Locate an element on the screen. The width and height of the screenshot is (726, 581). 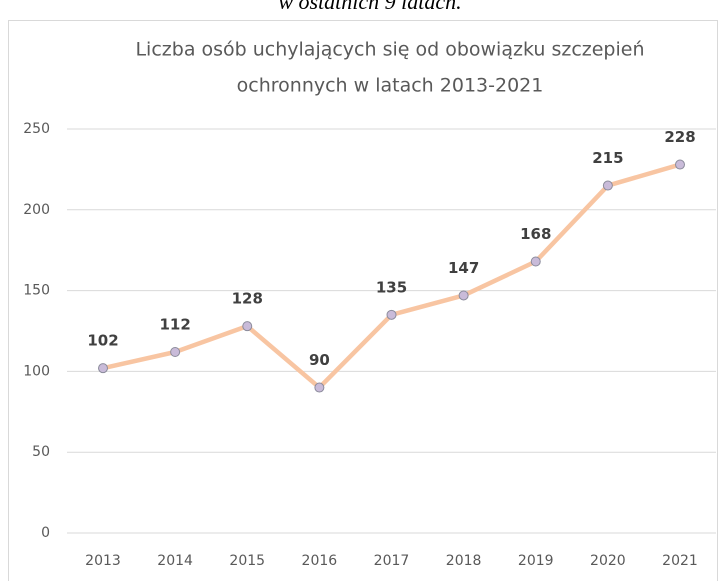
caption: w ostatnich 9 latach. is located at coordinates (369, 7).